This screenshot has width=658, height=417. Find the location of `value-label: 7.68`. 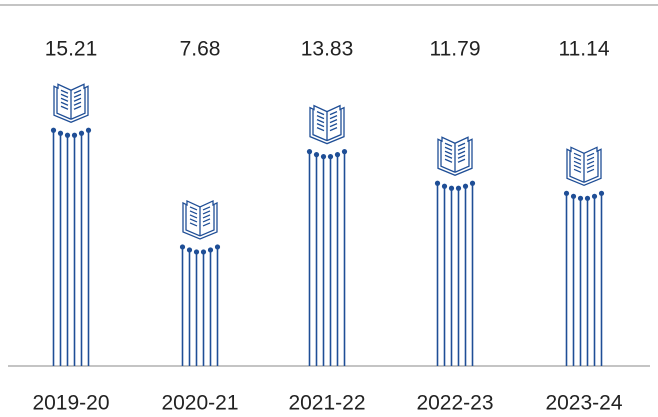

value-label: 7.68 is located at coordinates (200, 49).